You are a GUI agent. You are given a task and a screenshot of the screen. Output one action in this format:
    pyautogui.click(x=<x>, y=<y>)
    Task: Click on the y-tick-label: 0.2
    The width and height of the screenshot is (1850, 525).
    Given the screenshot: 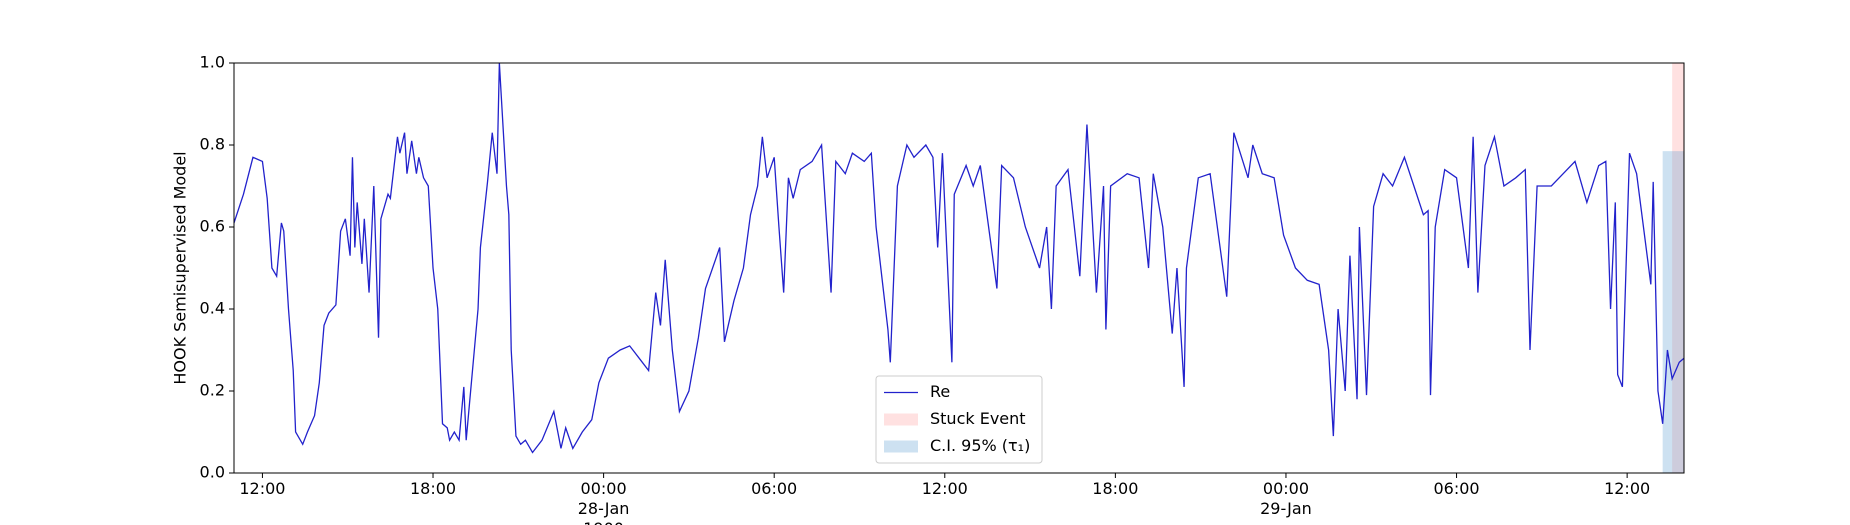 What is the action you would take?
    pyautogui.click(x=212, y=390)
    